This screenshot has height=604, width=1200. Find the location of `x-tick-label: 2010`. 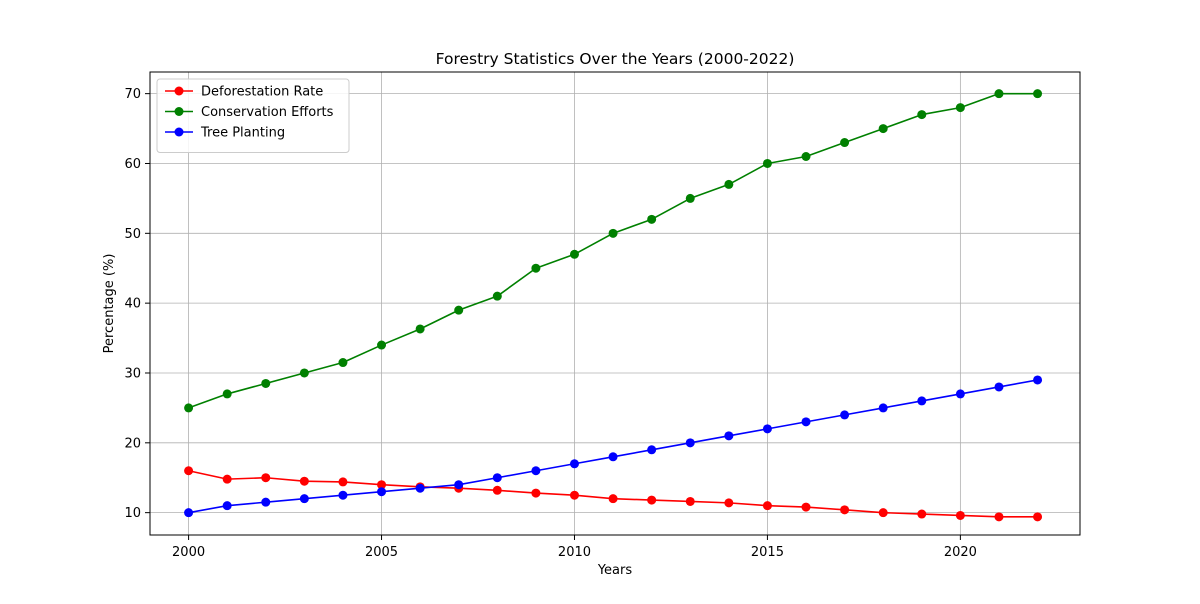

x-tick-label: 2010 is located at coordinates (574, 552).